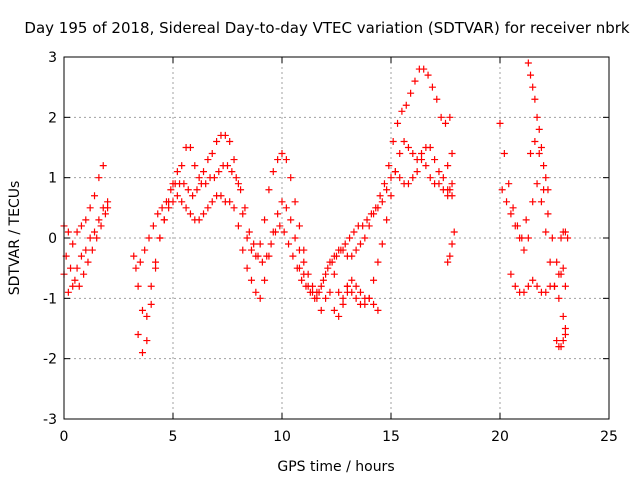 This screenshot has height=480, width=640. I want to click on series-trace-q, so click(564, 235).